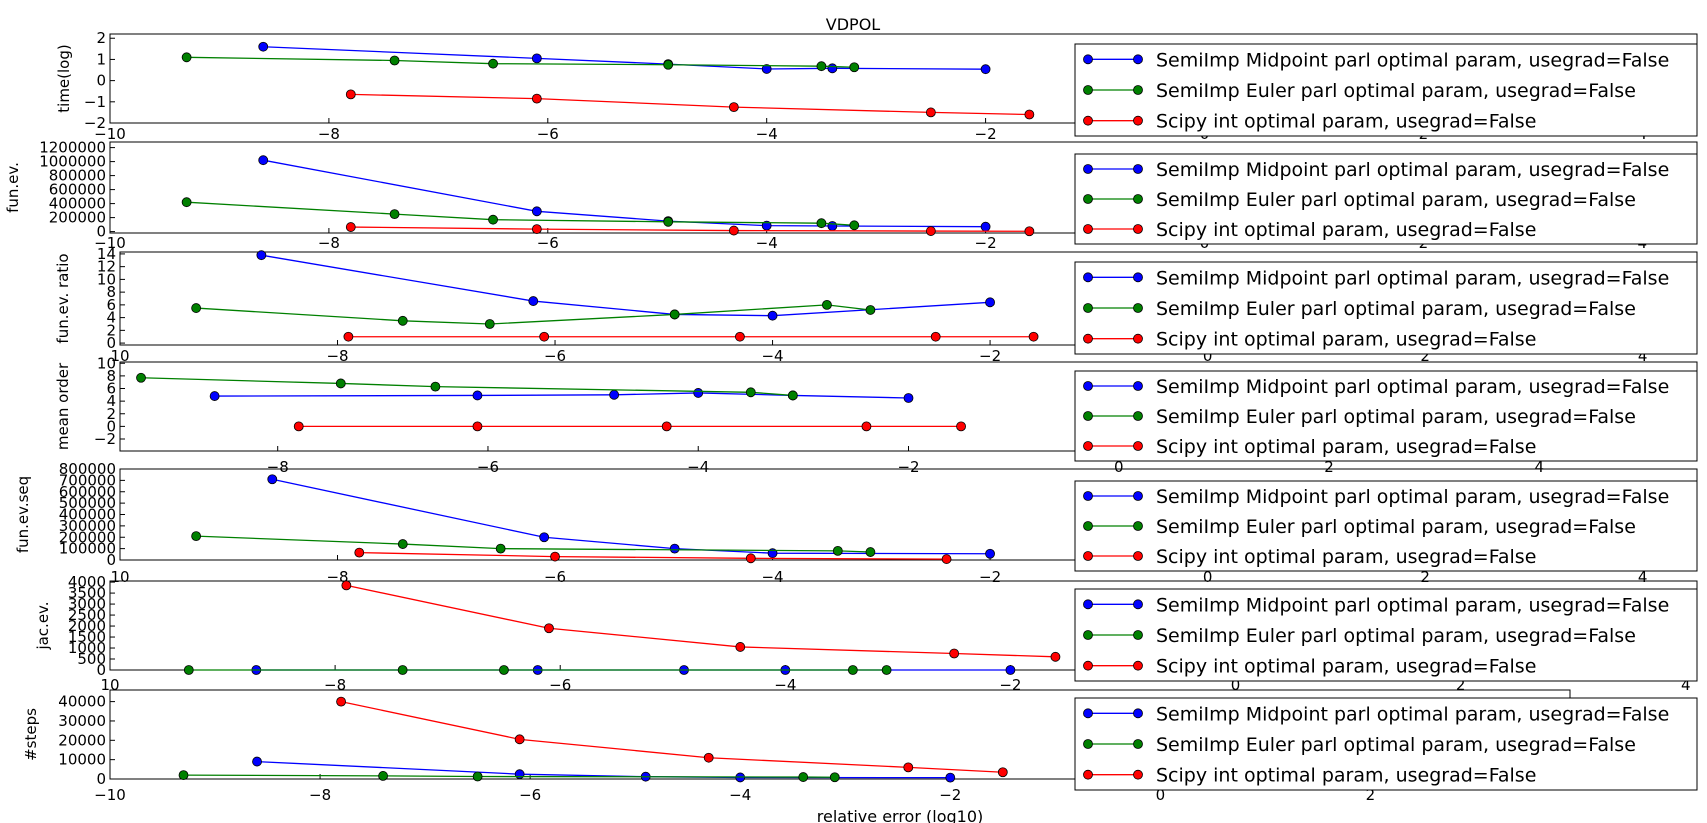  Describe the element at coordinates (111, 401) in the screenshot. I see `y-tick-label: 4` at that location.